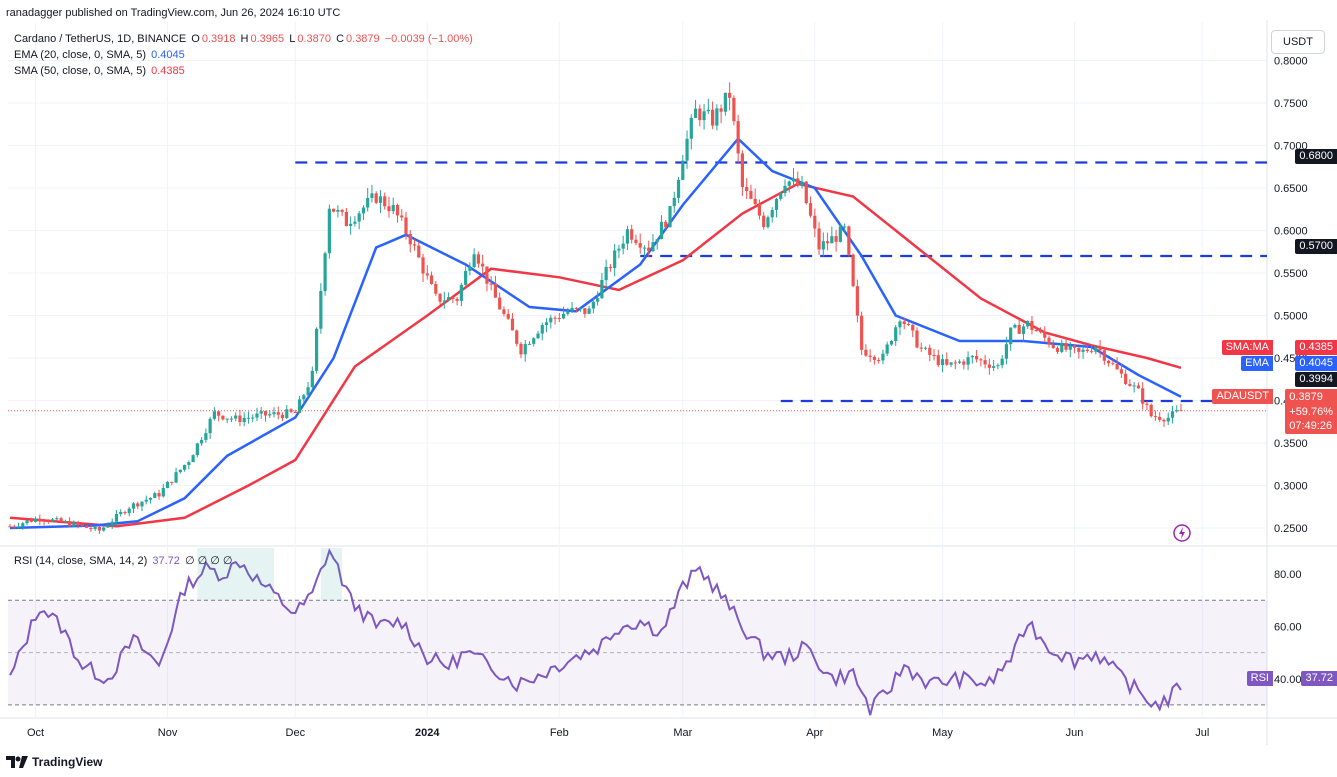  I want to click on ema-legend-label: EMA (20, close, 0, SMA, 5), so click(80, 55).